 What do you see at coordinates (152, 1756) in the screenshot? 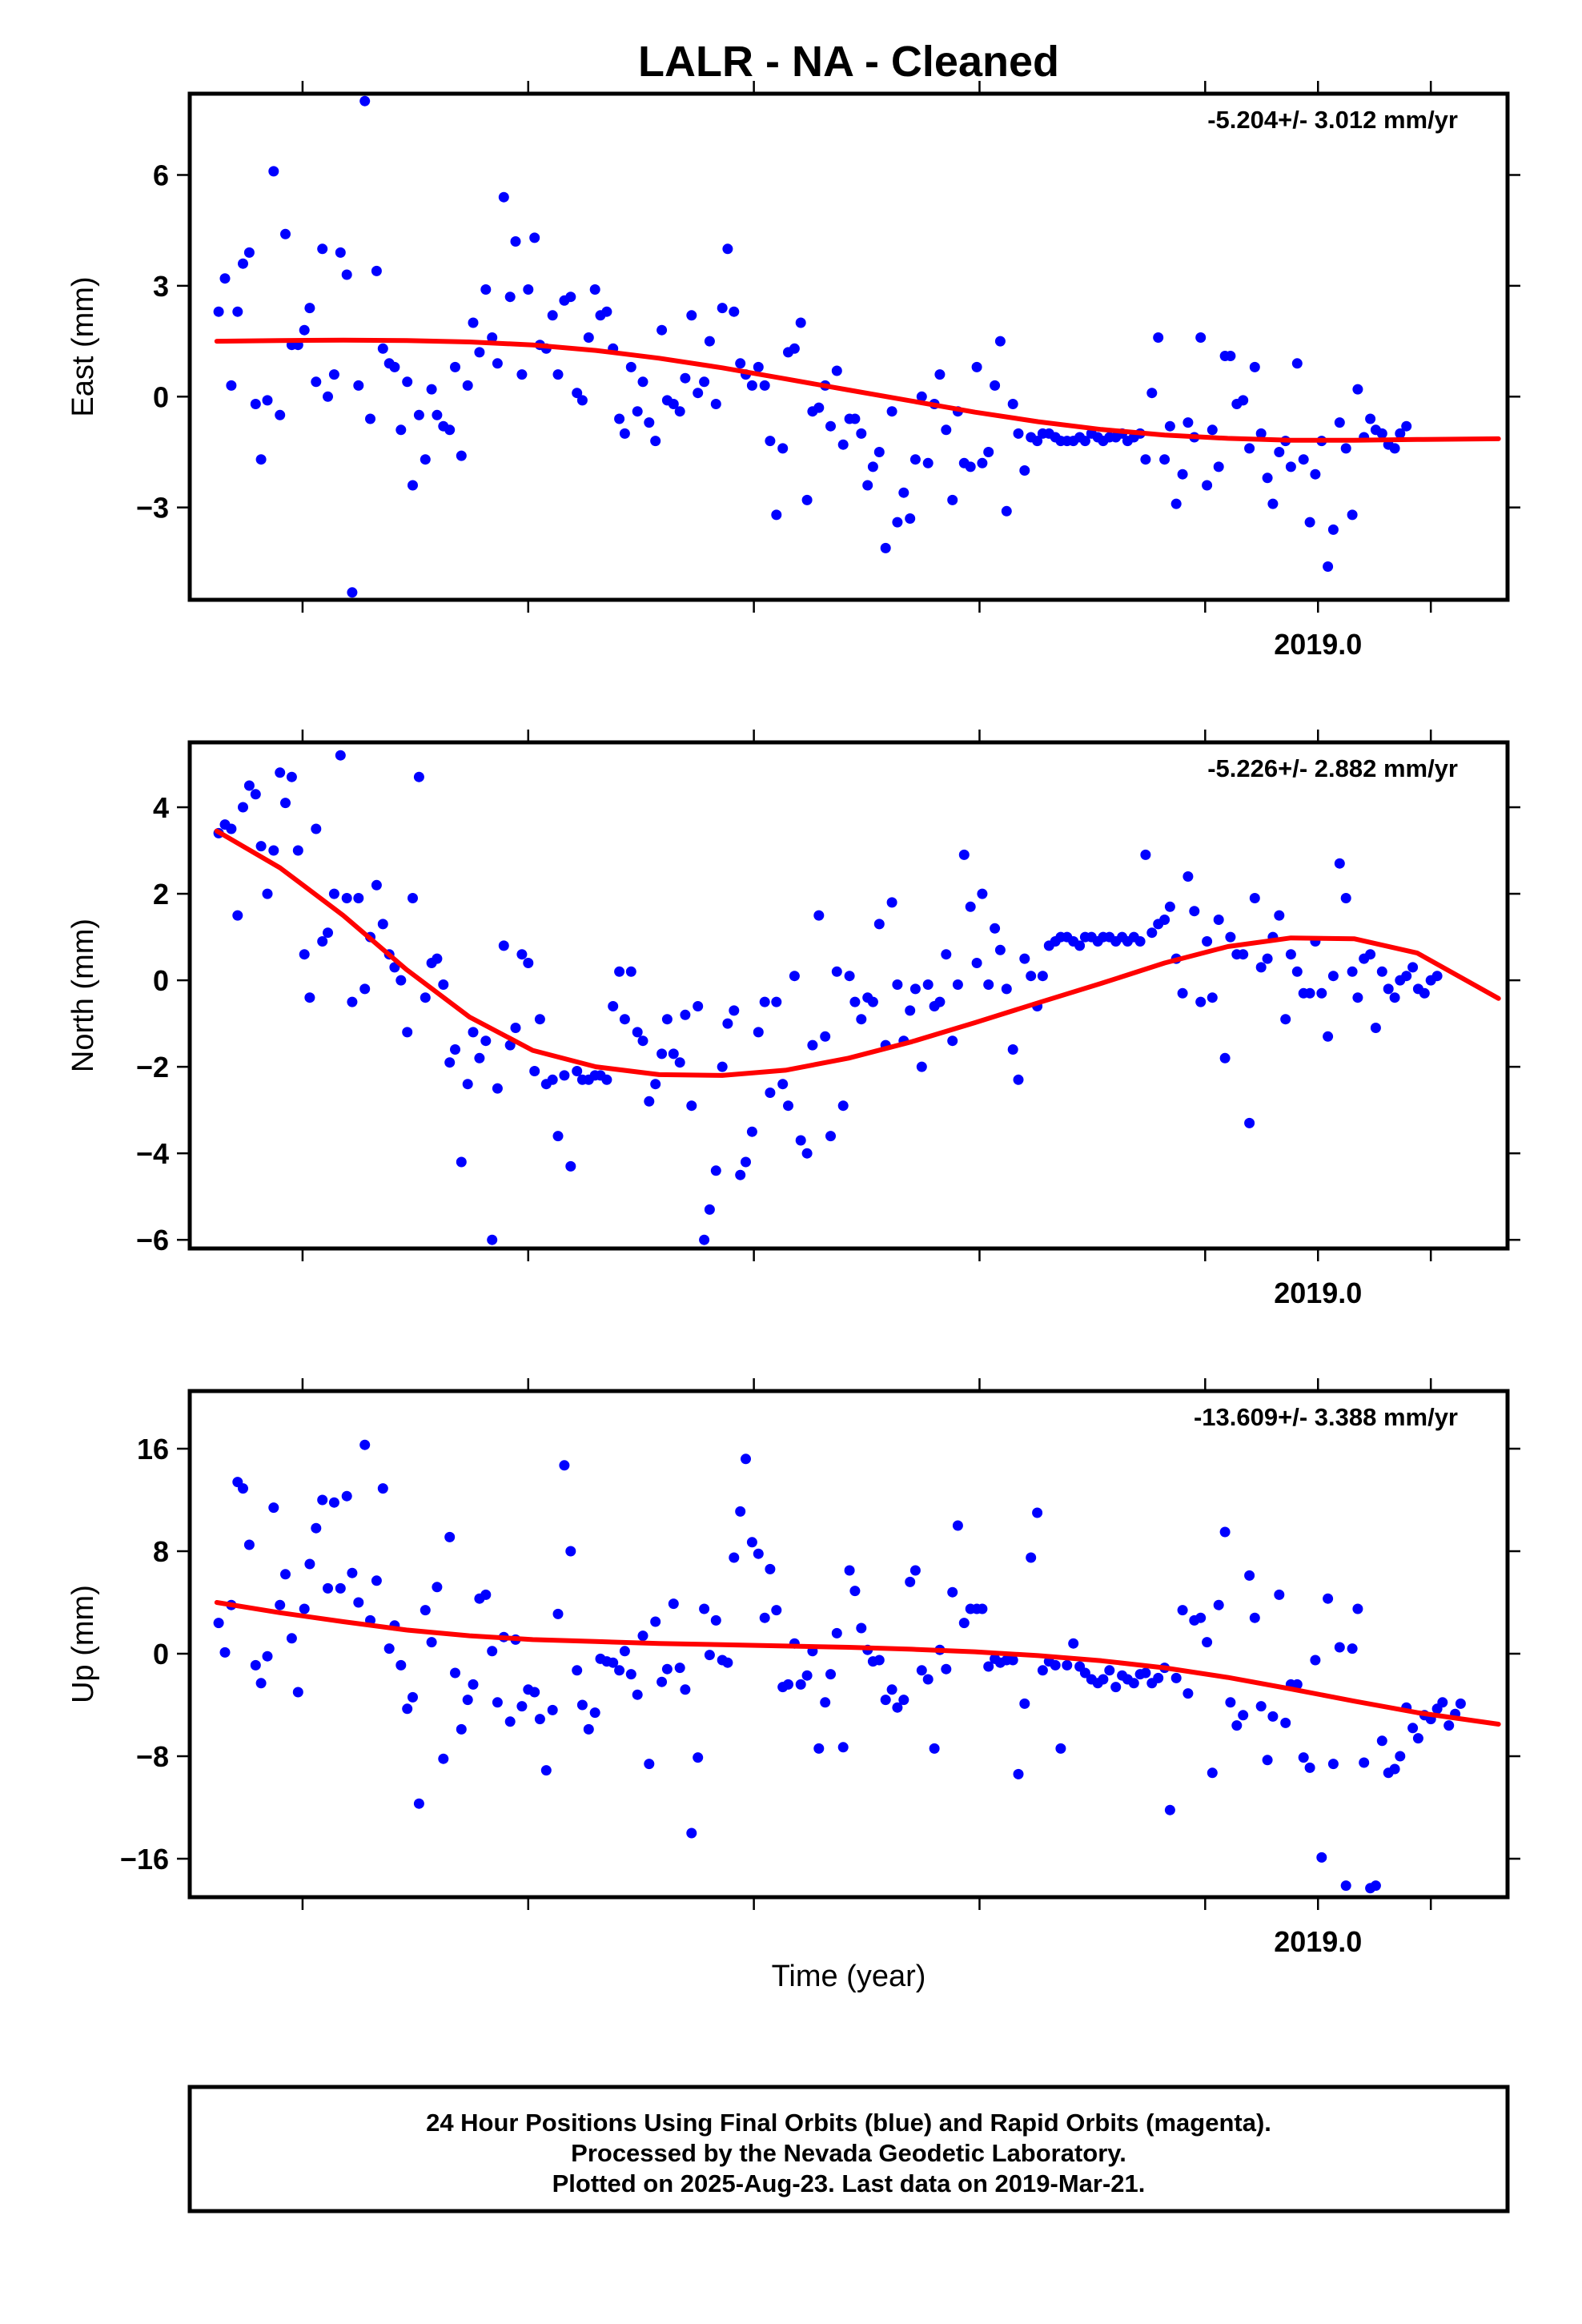
I see `up-ytick-label: −8` at bounding box center [152, 1756].